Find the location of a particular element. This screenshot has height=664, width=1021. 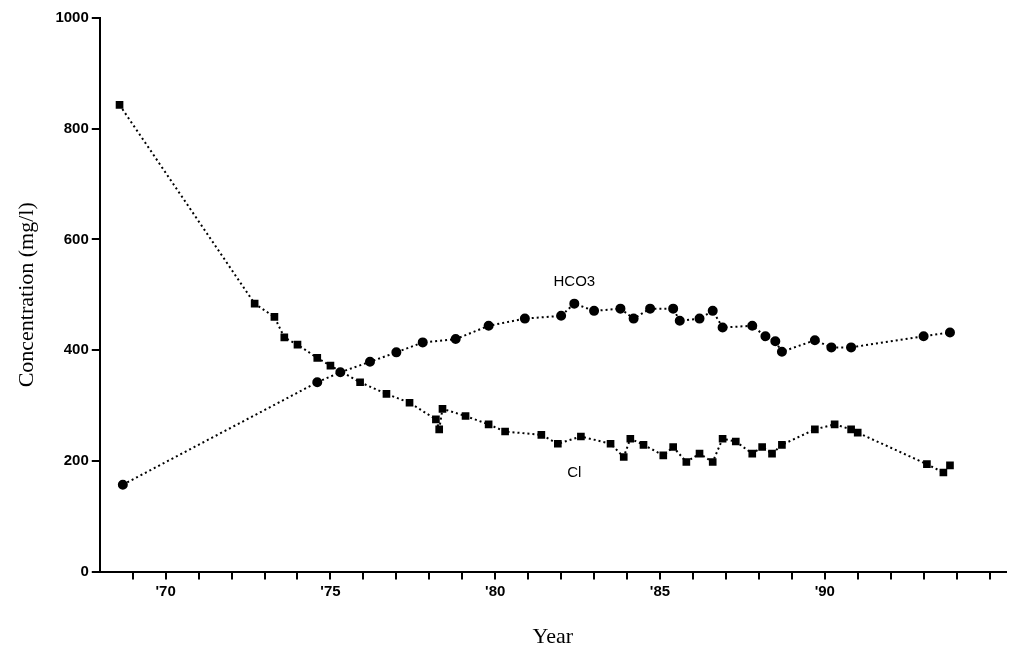

x-tick-label: '70 is located at coordinates (165, 590).